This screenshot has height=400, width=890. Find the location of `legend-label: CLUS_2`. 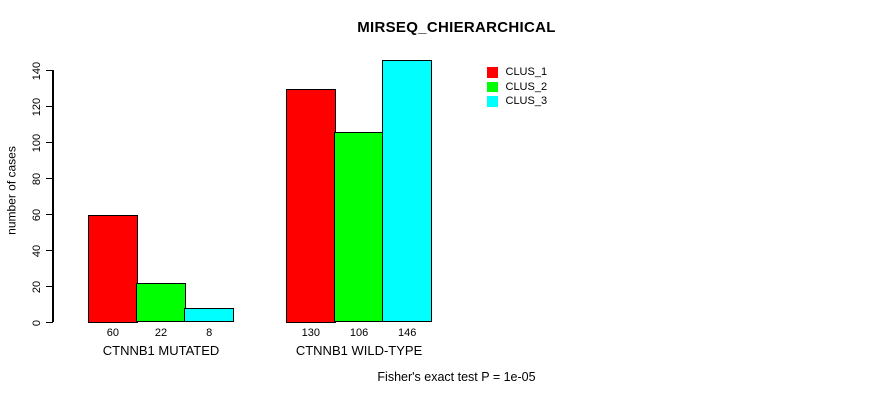

legend-label: CLUS_2 is located at coordinates (526, 86).